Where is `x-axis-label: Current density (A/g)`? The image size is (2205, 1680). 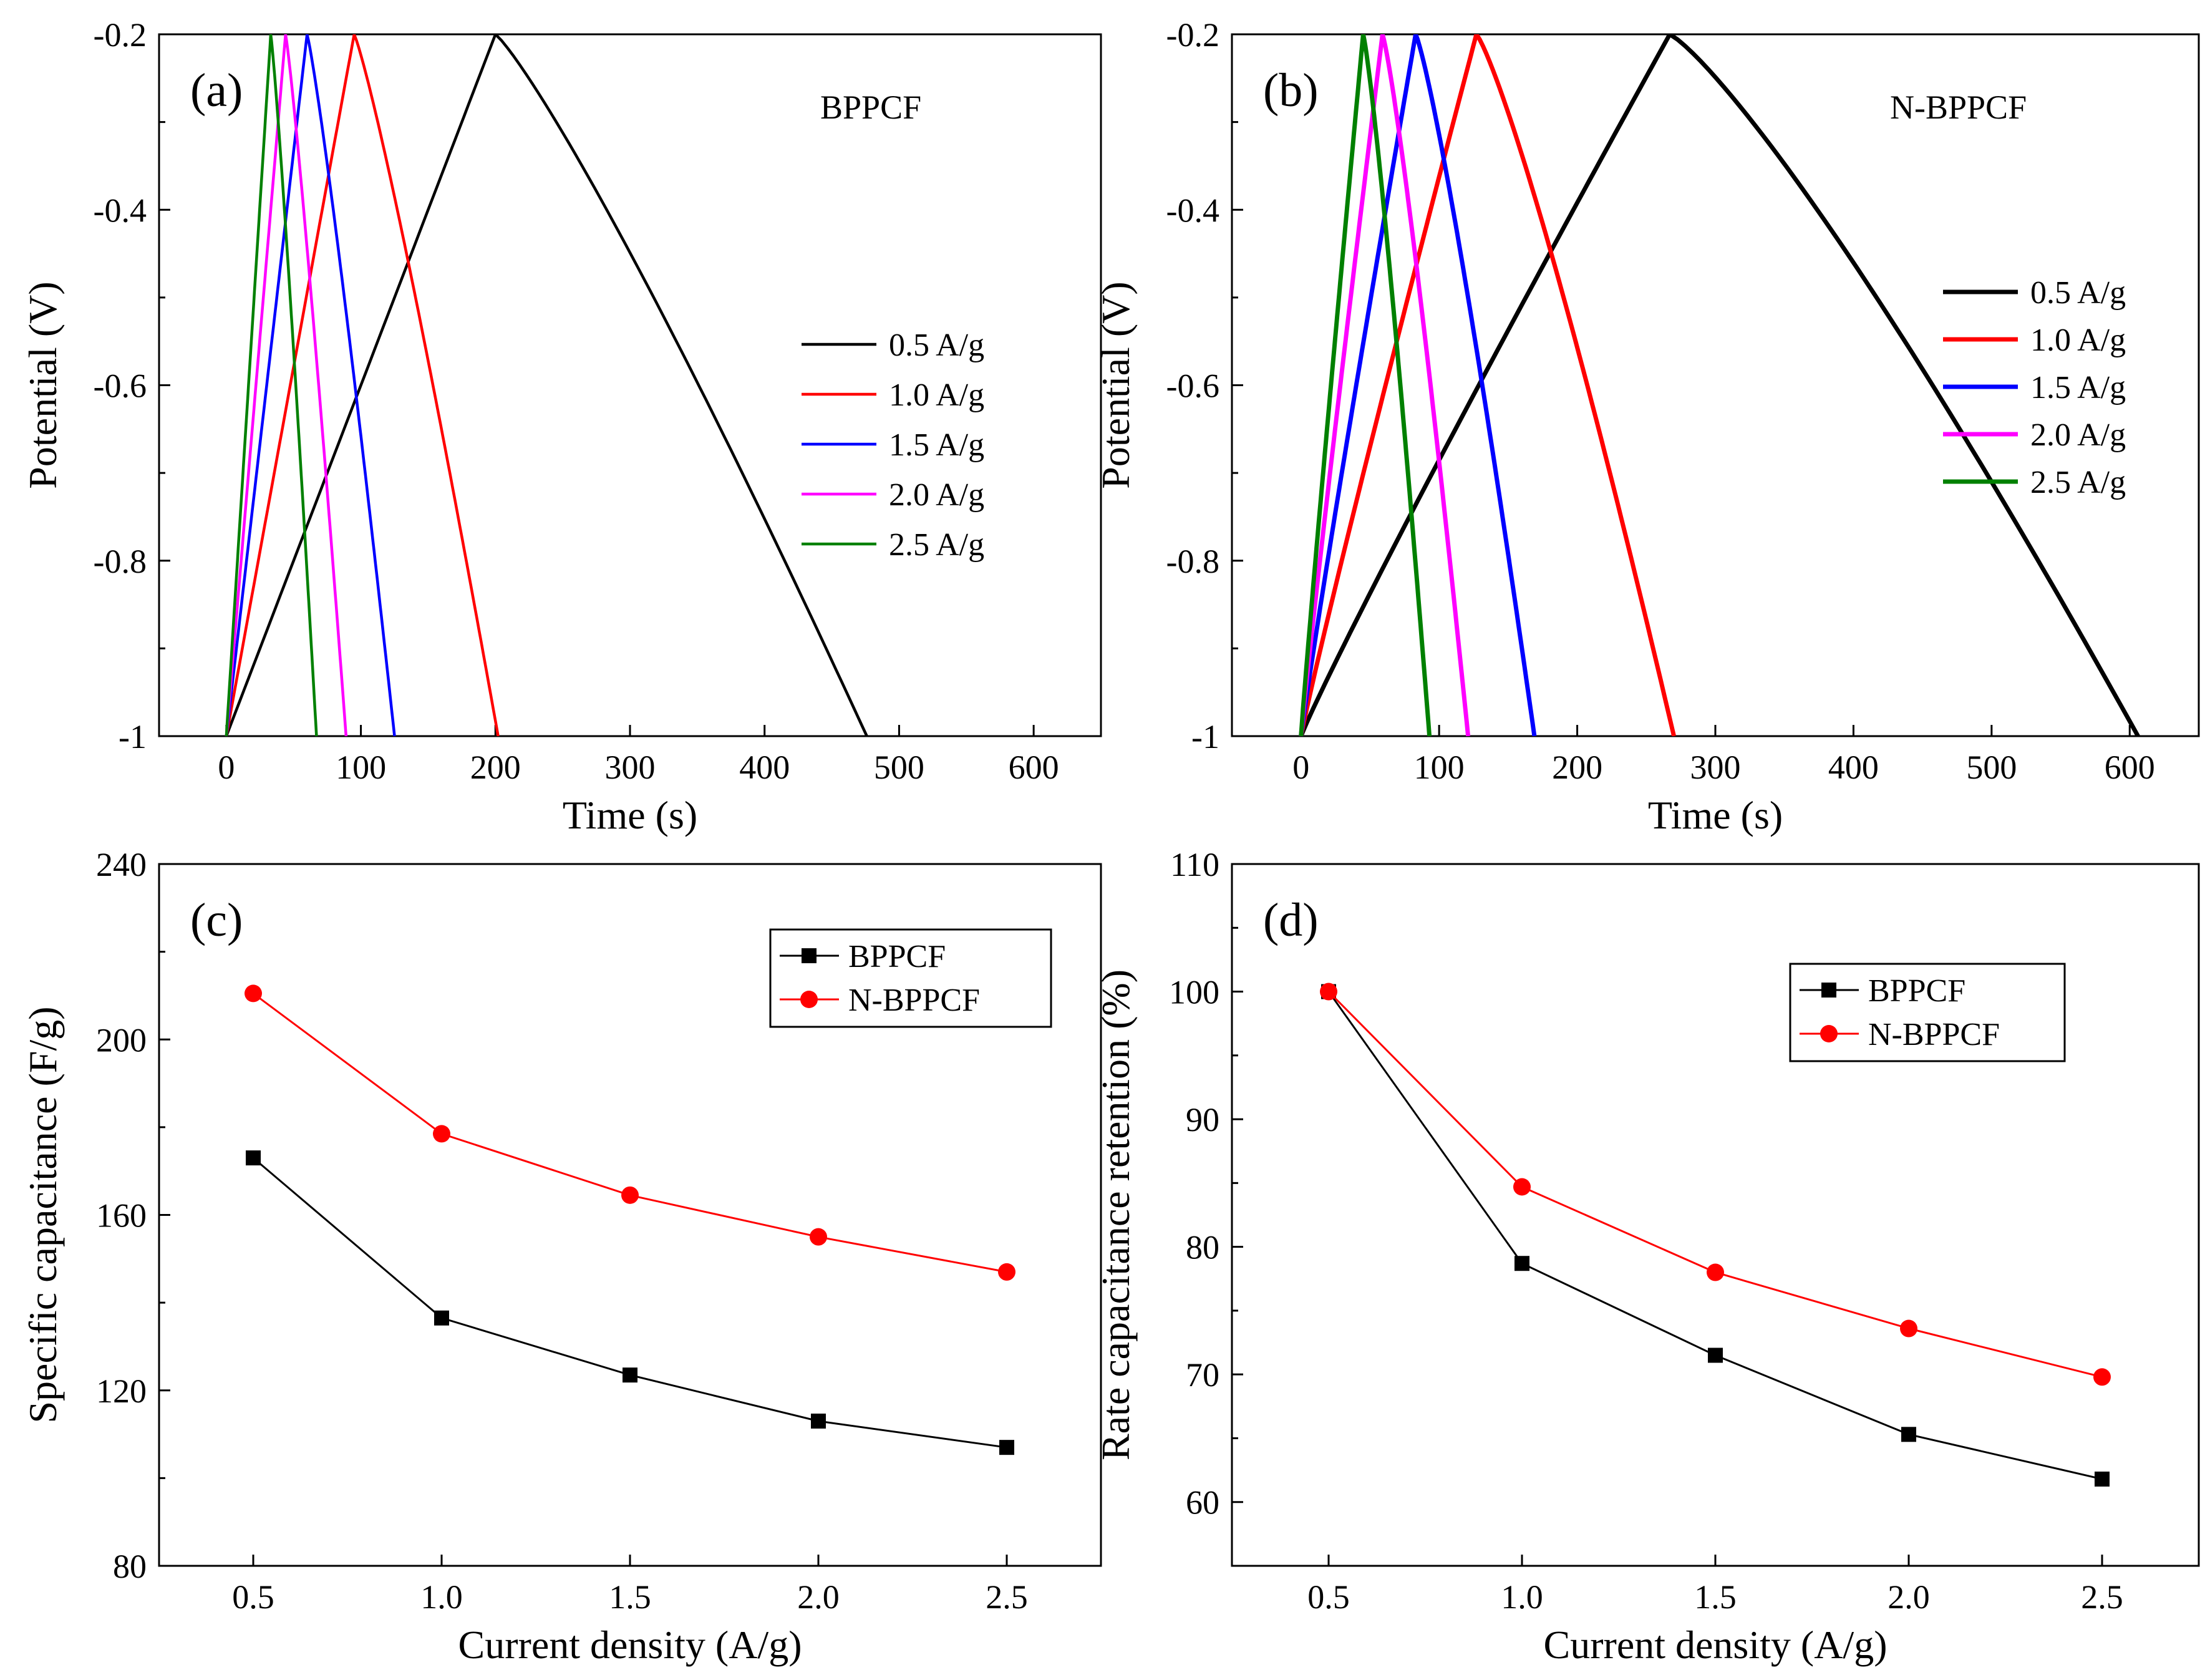
x-axis-label: Current density (A/g) is located at coordinates (630, 1645).